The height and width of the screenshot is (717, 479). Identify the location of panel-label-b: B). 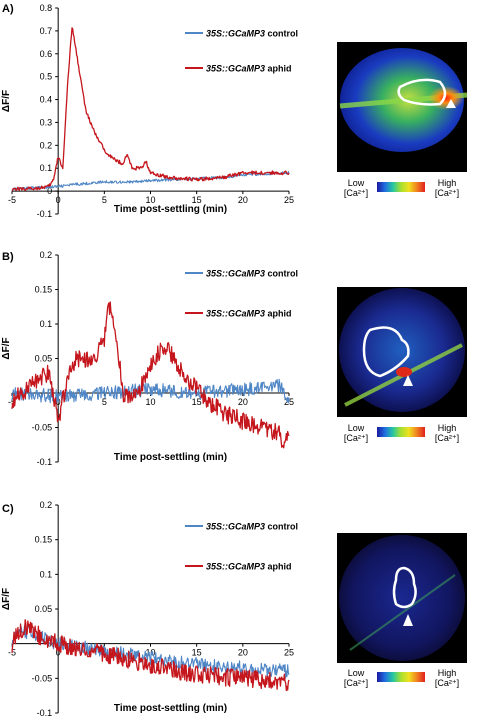
(8, 257).